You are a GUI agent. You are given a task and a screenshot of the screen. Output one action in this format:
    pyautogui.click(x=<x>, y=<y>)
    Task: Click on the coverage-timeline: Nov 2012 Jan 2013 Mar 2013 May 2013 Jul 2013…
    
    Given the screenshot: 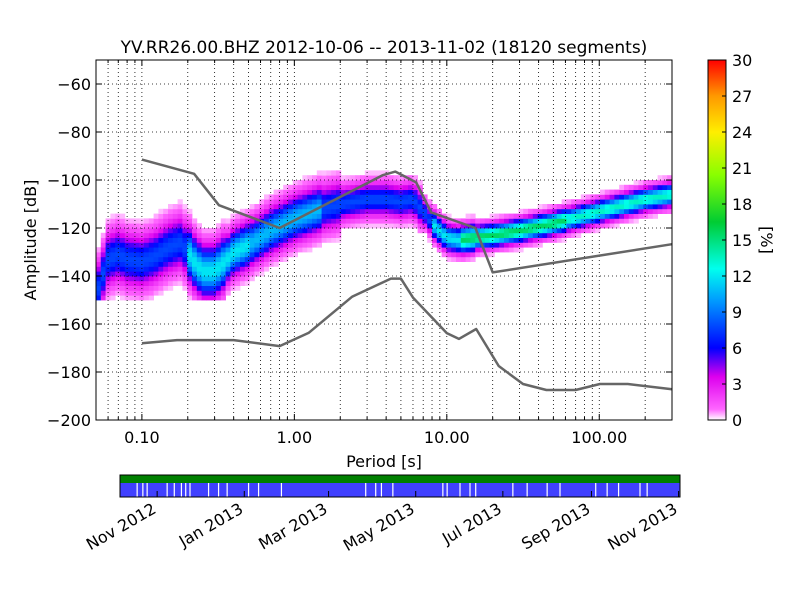 What is the action you would take?
    pyautogui.click(x=382, y=514)
    